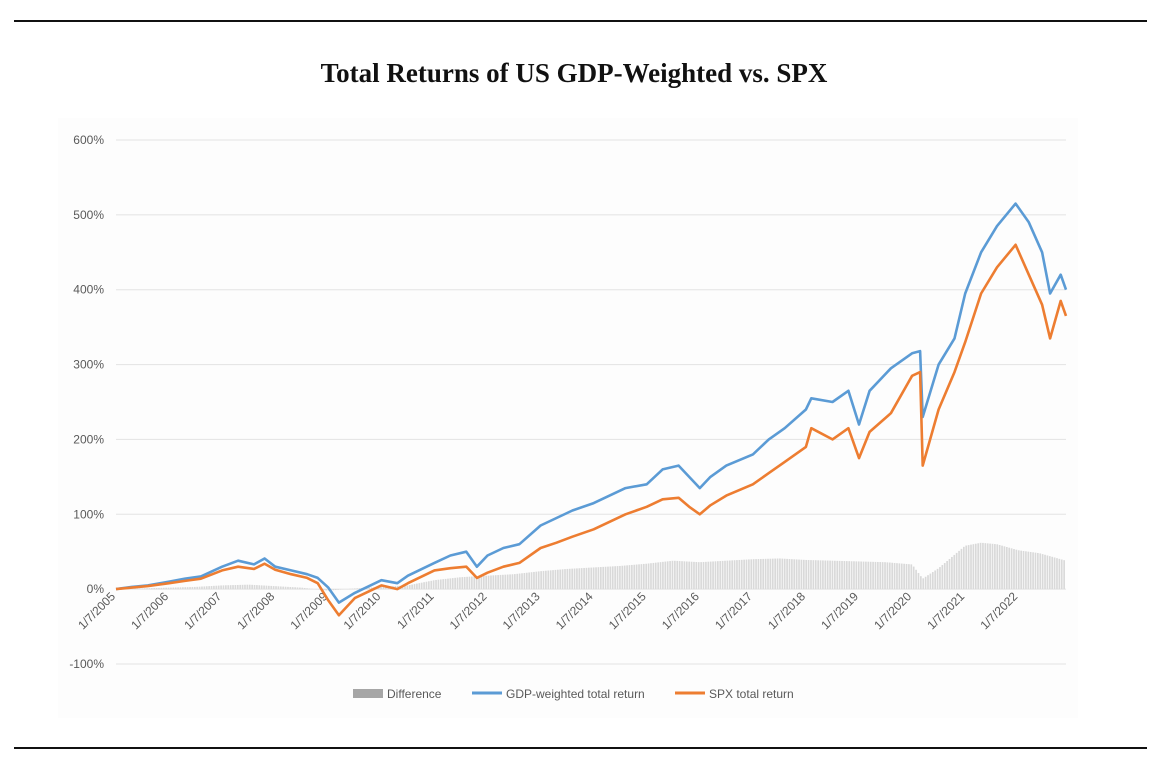 Image resolution: width=1162 pixels, height=764 pixels. Describe the element at coordinates (627, 610) in the screenshot. I see `x-tick-label: 1/7/2015` at that location.